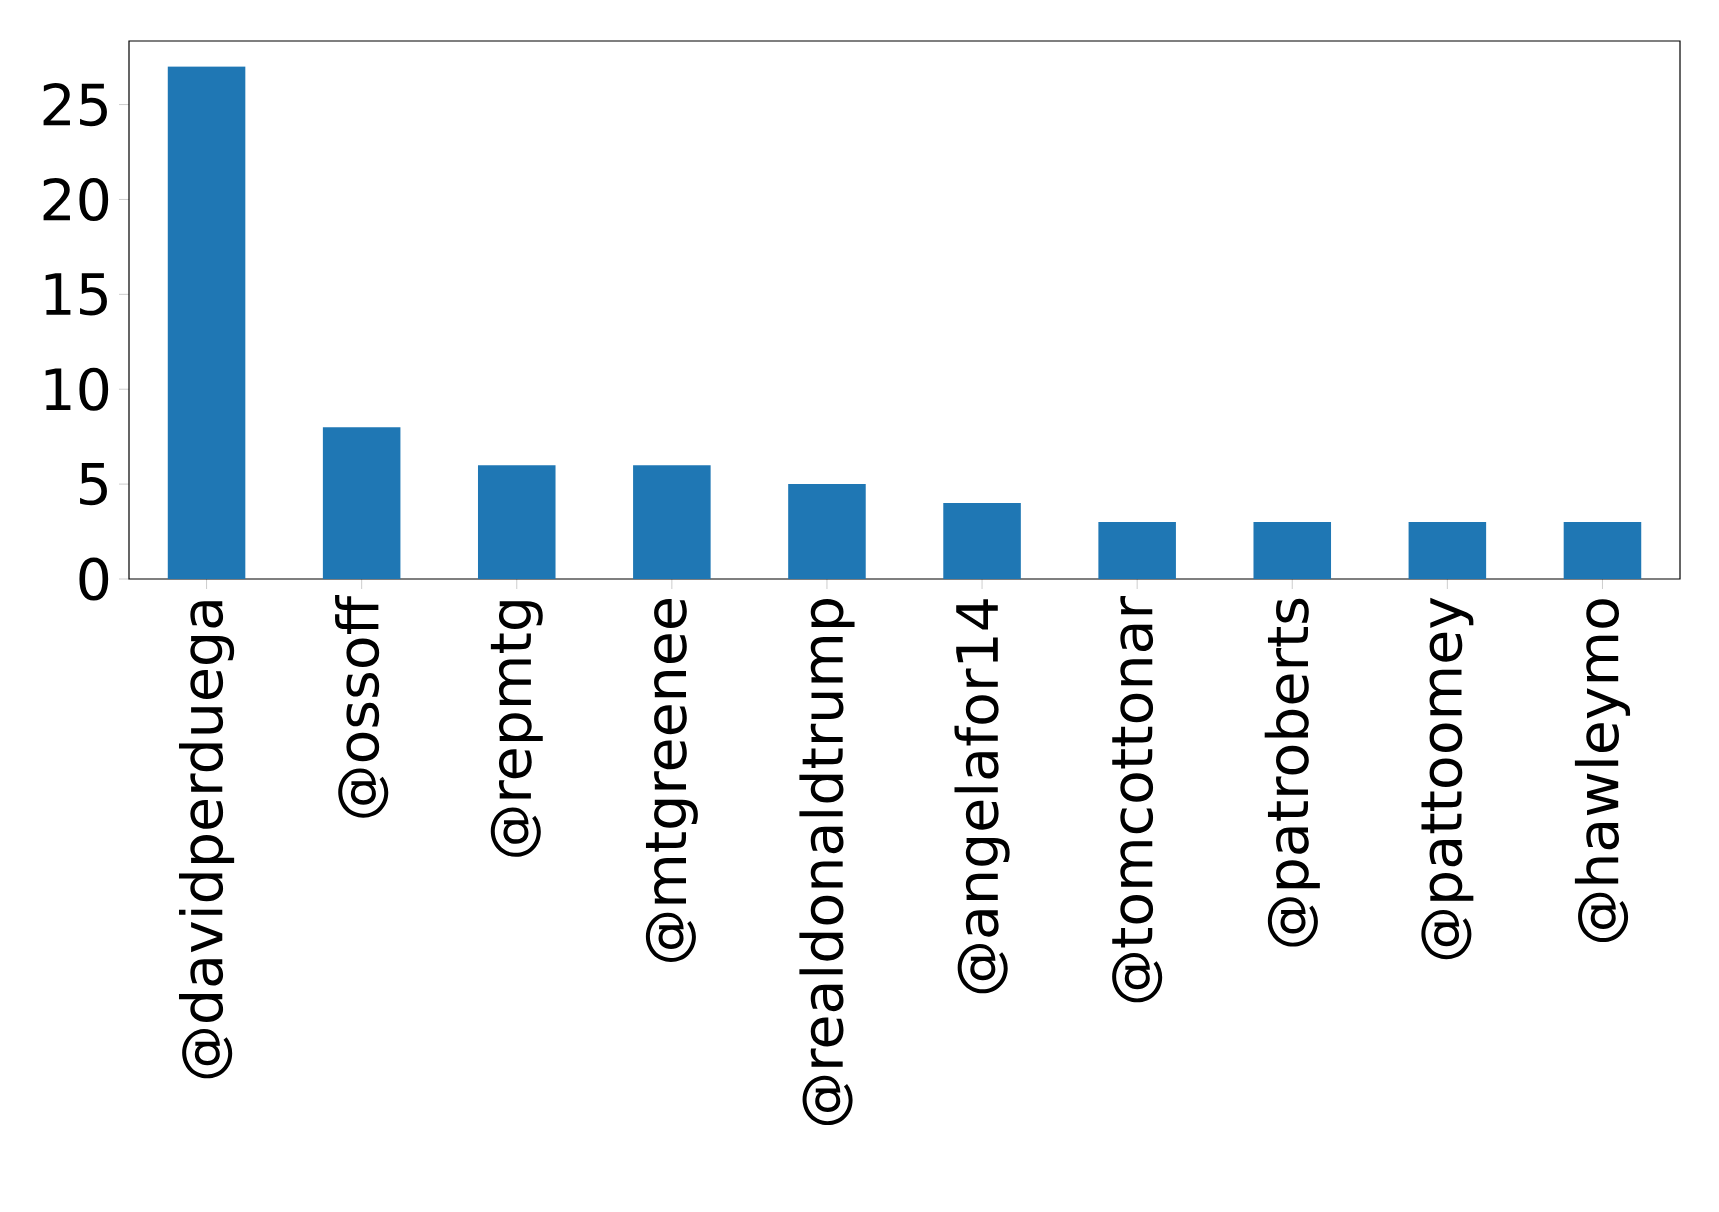  What do you see at coordinates (1137, 799) in the screenshot?
I see `x-tick-label: @tomcottonar` at bounding box center [1137, 799].